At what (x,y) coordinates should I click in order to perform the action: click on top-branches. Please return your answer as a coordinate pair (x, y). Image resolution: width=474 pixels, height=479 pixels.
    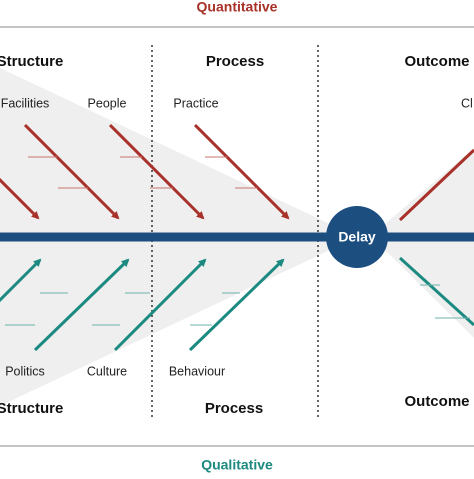
    Looking at the image, I should click on (142, 172).